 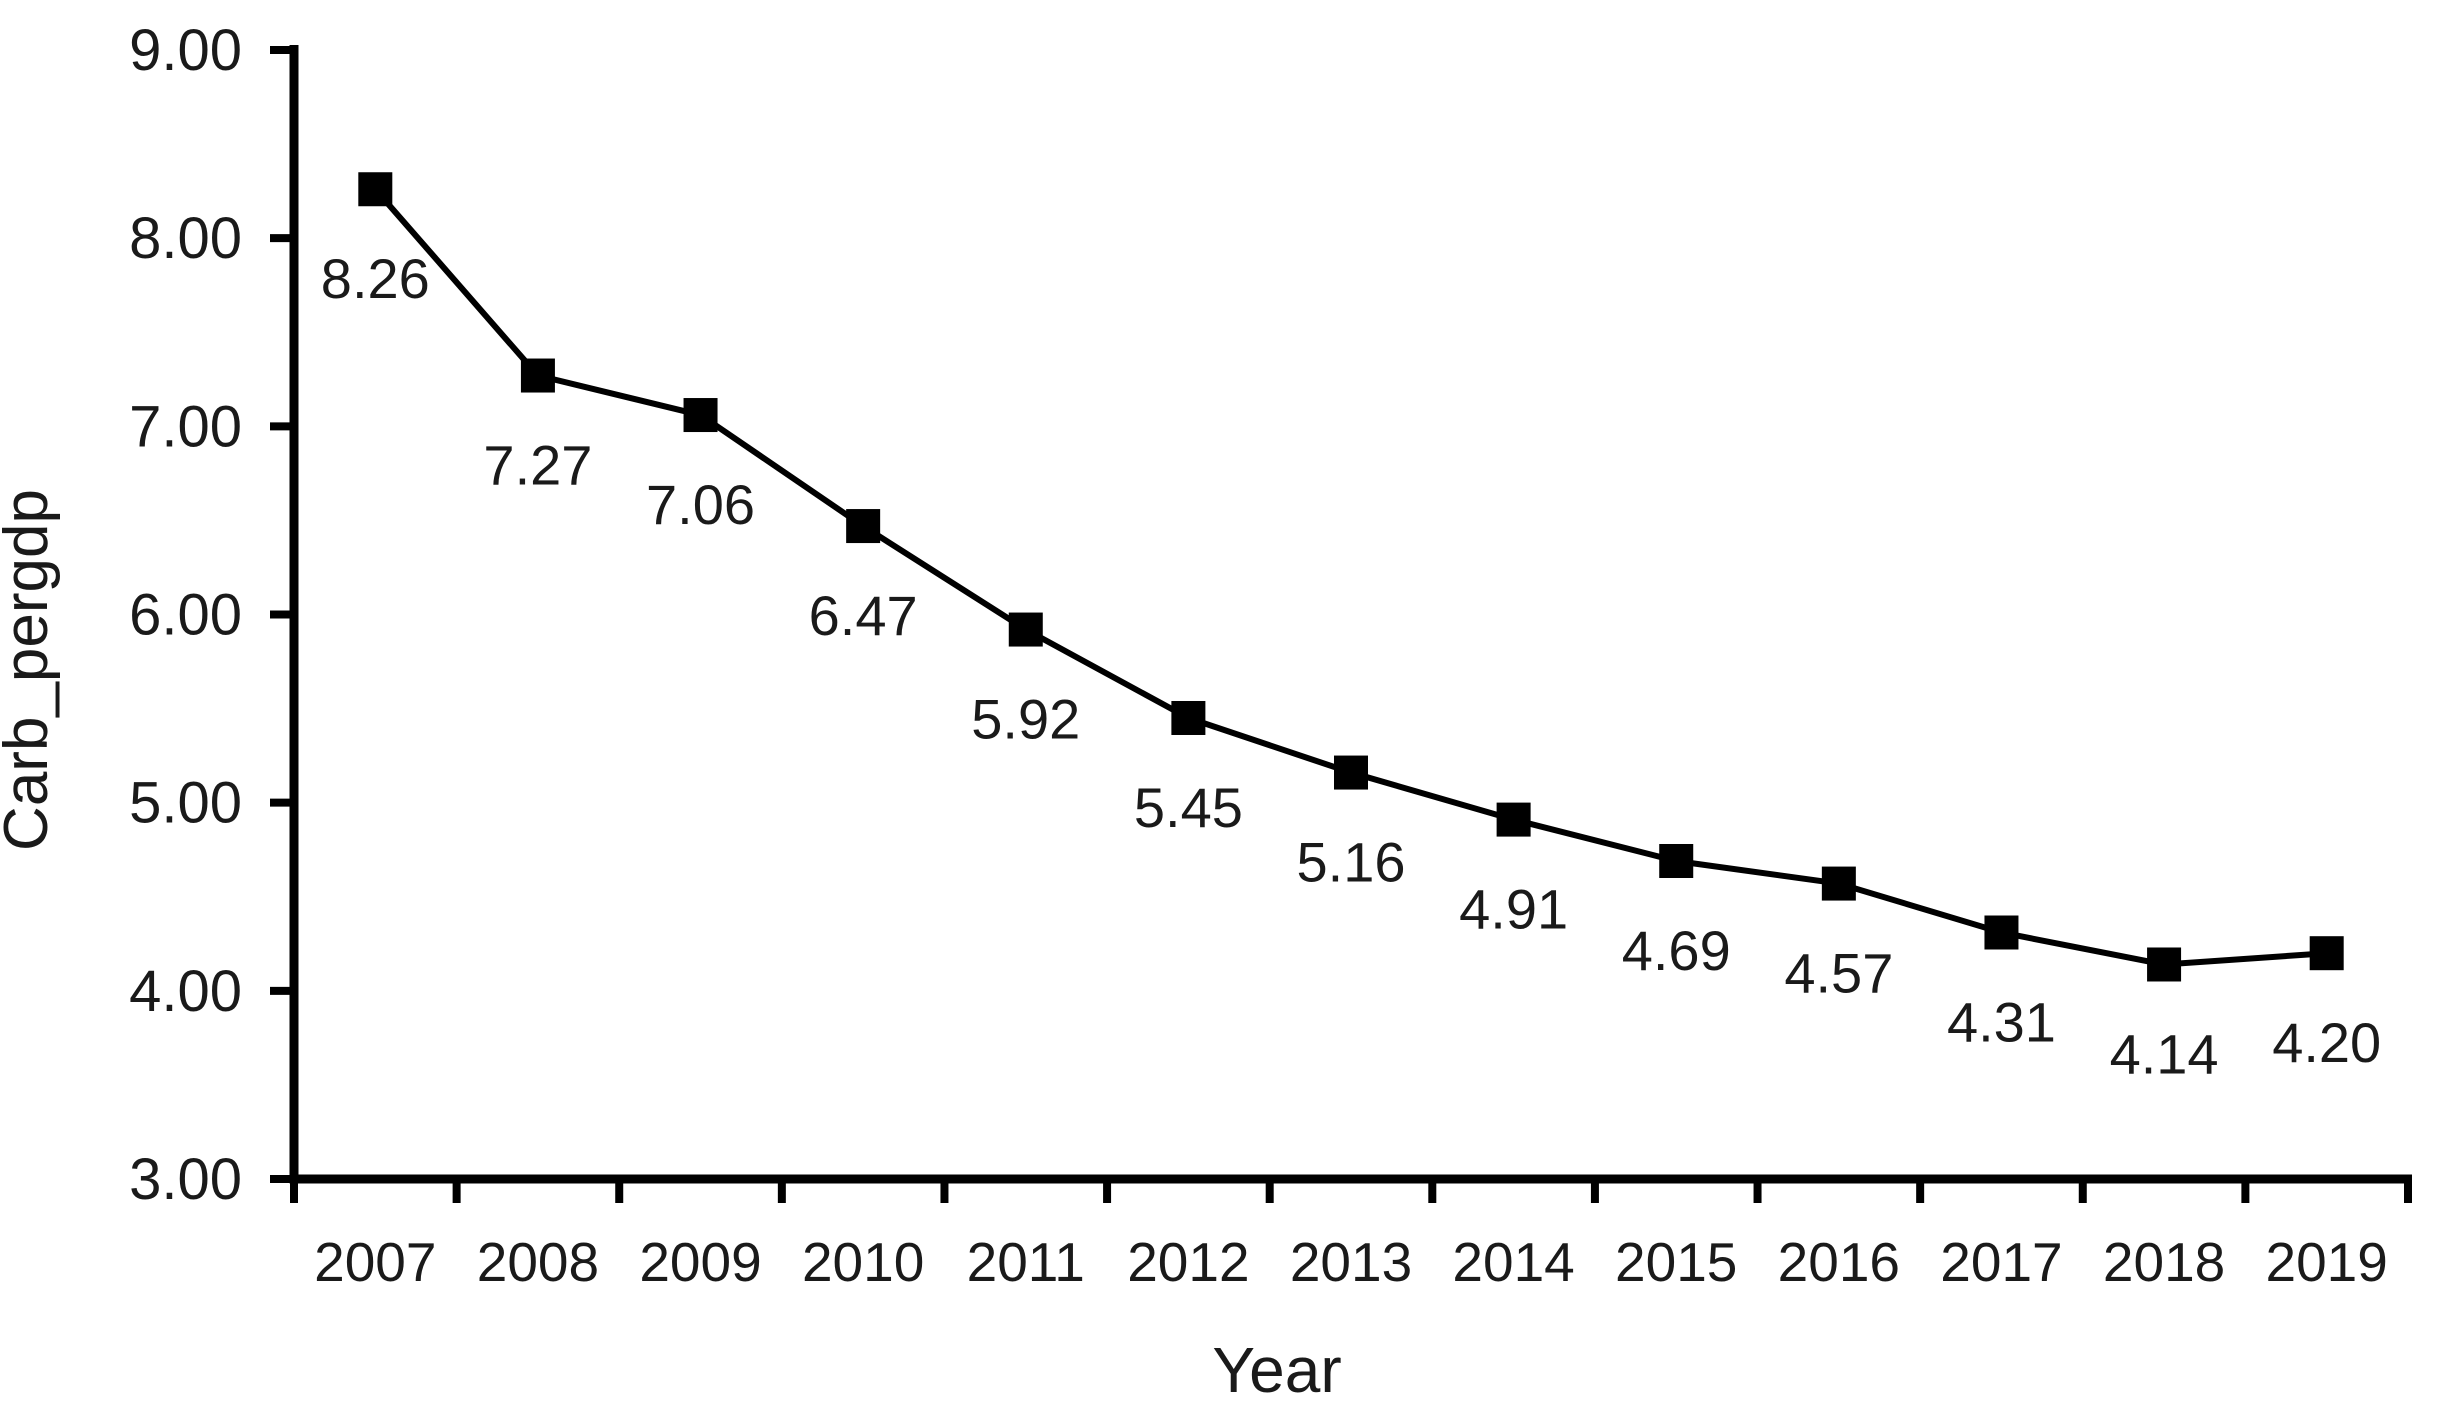 I want to click on data-point-label: 5.45, so click(x=1188, y=807).